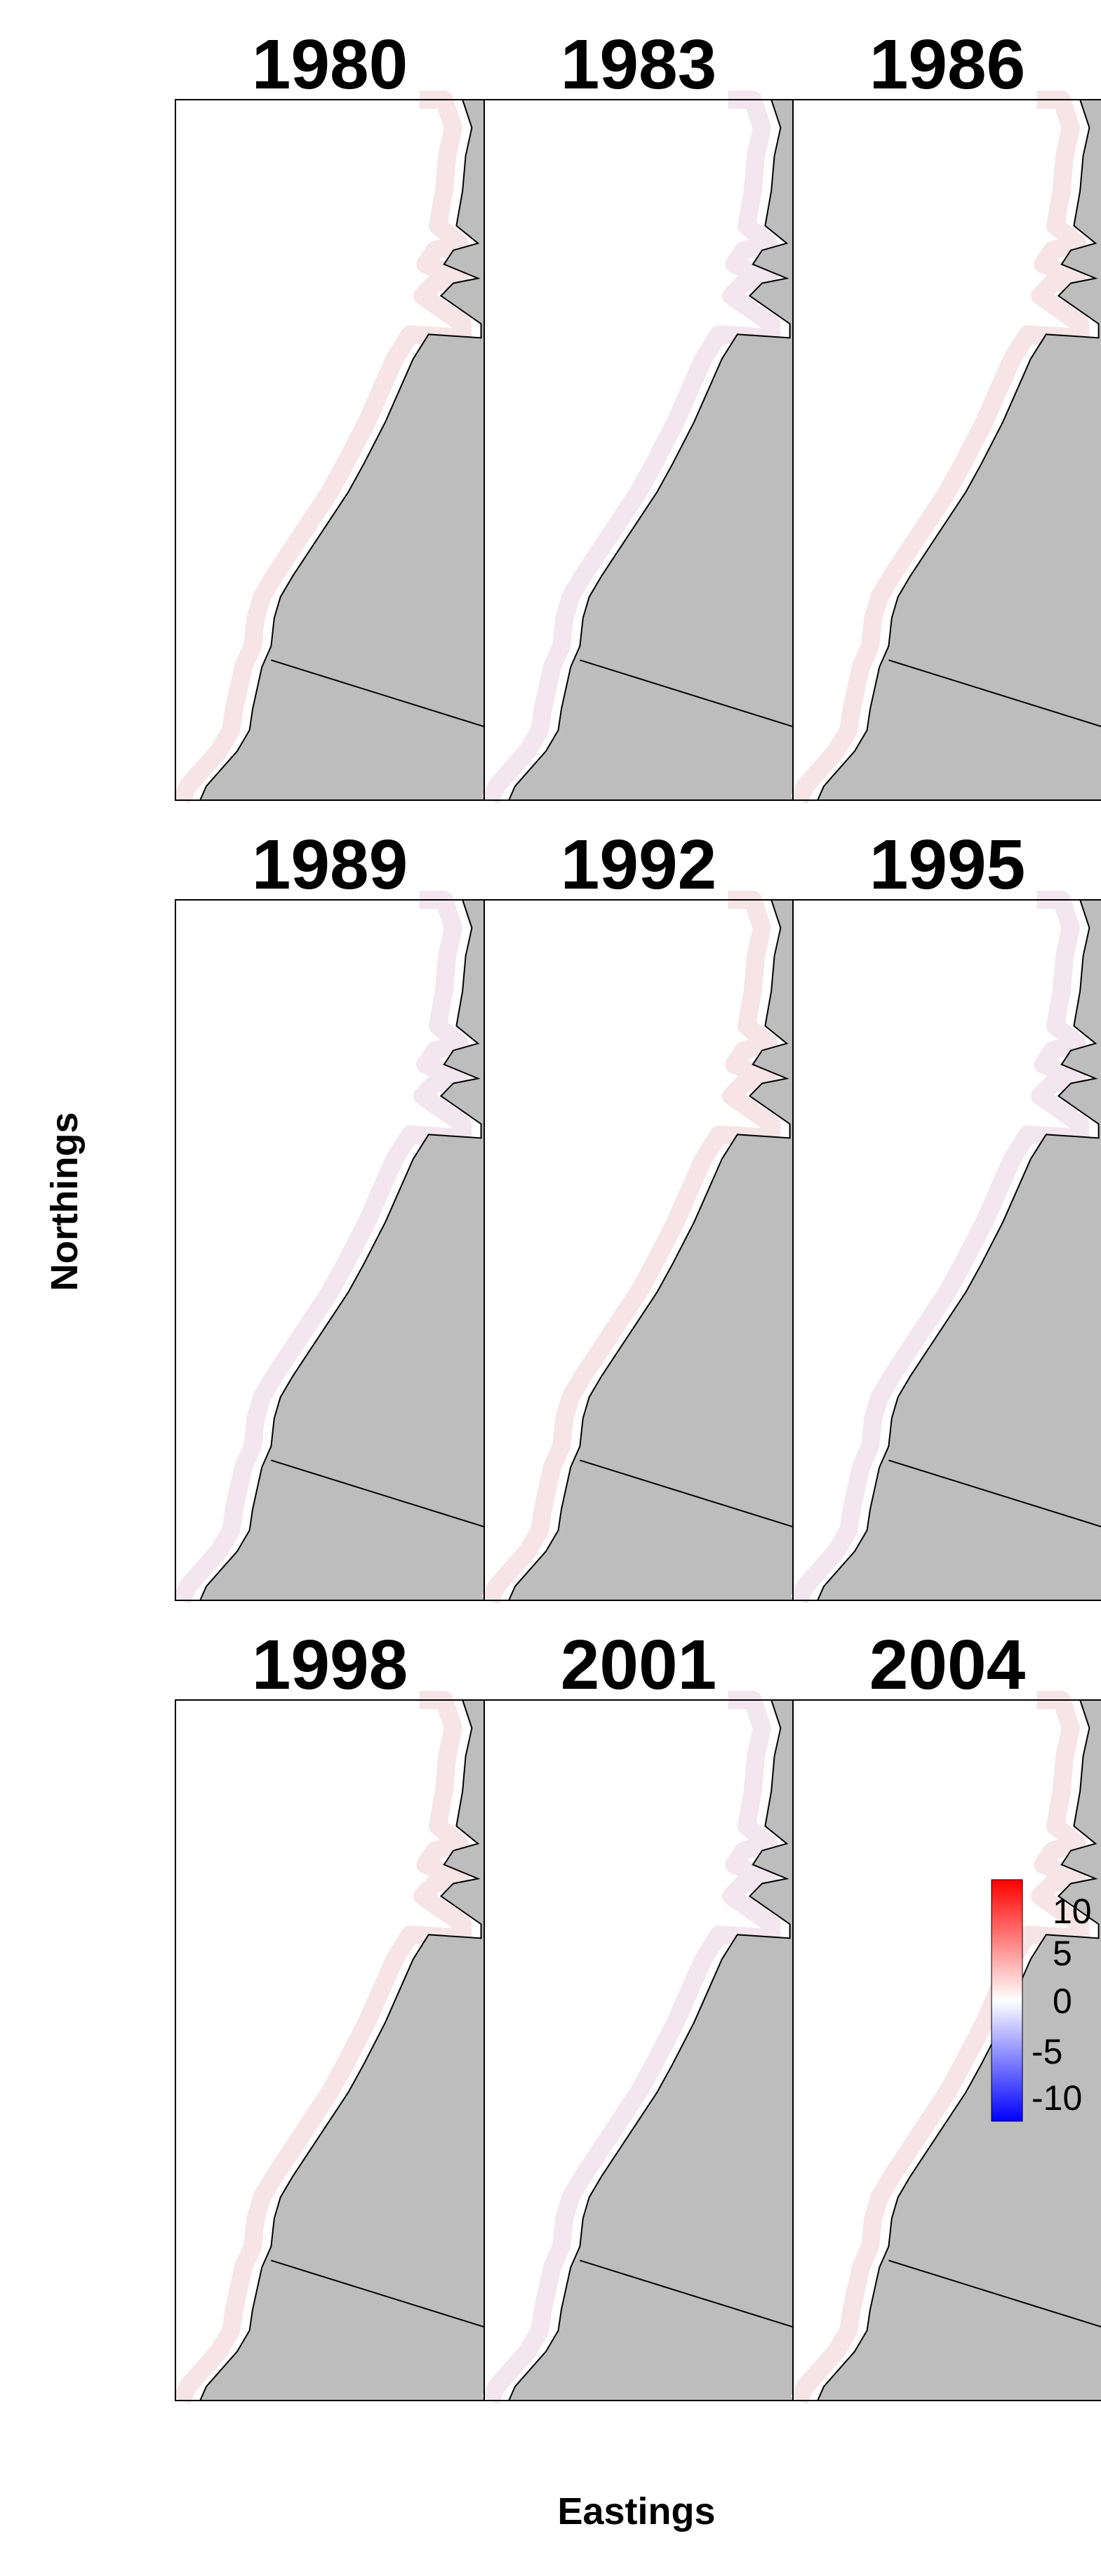 The image size is (1101, 2576). Describe the element at coordinates (947, 65) in the screenshot. I see `panel-title: 1986` at that location.